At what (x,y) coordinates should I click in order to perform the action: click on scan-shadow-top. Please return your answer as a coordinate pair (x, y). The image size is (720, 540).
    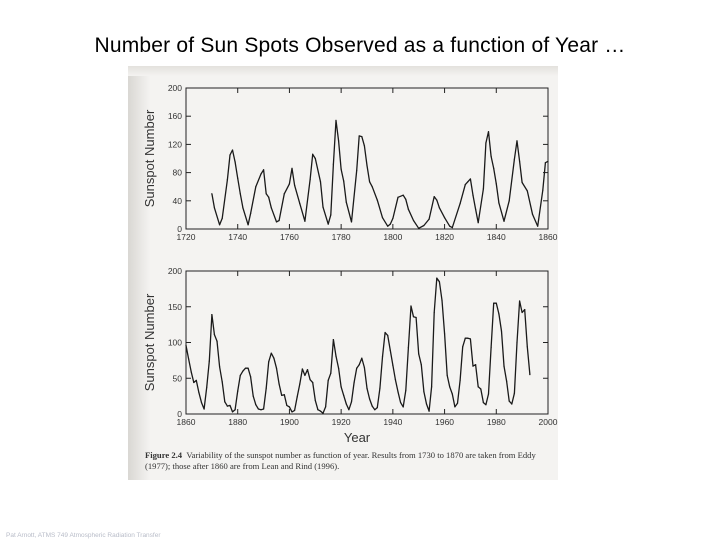
    Looking at the image, I should click on (343, 71).